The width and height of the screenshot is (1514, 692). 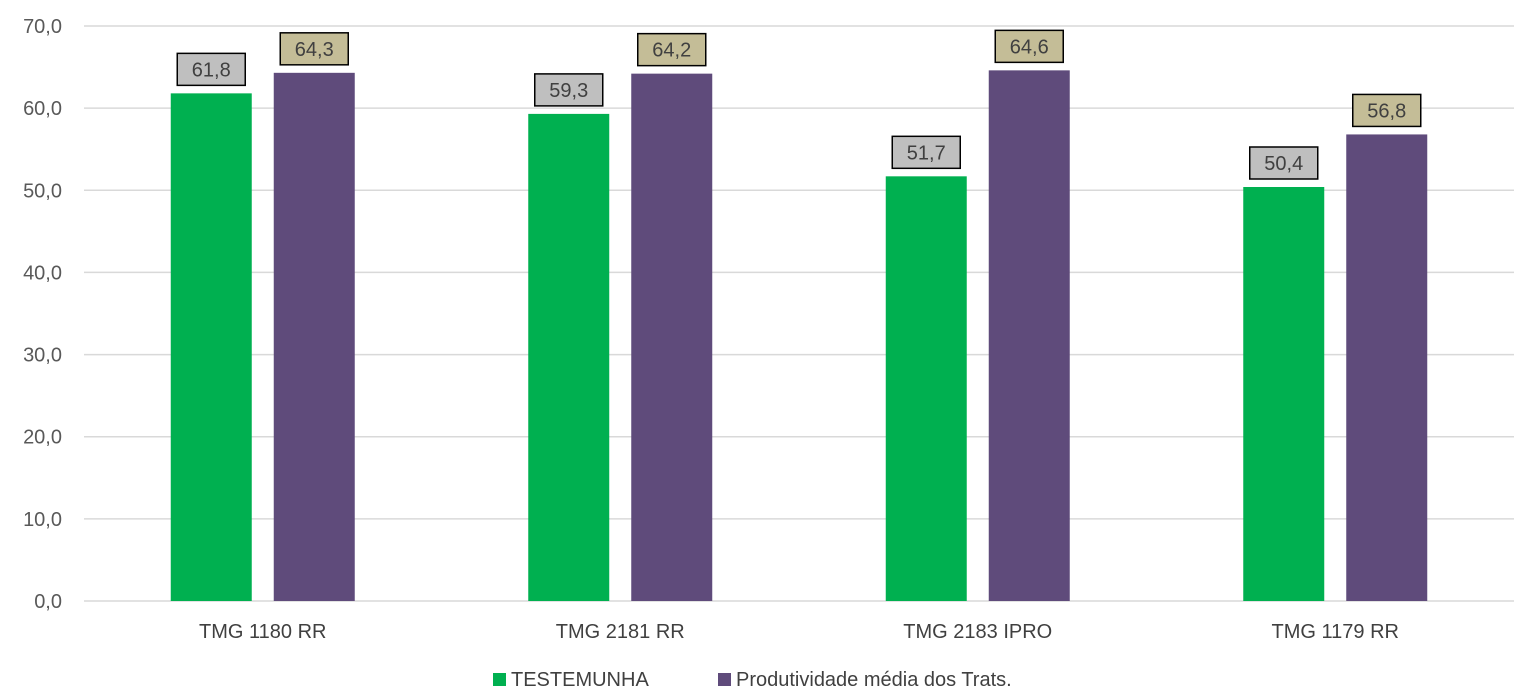 I want to click on x-tick-label: TMG 1179 RR, so click(x=1335, y=632).